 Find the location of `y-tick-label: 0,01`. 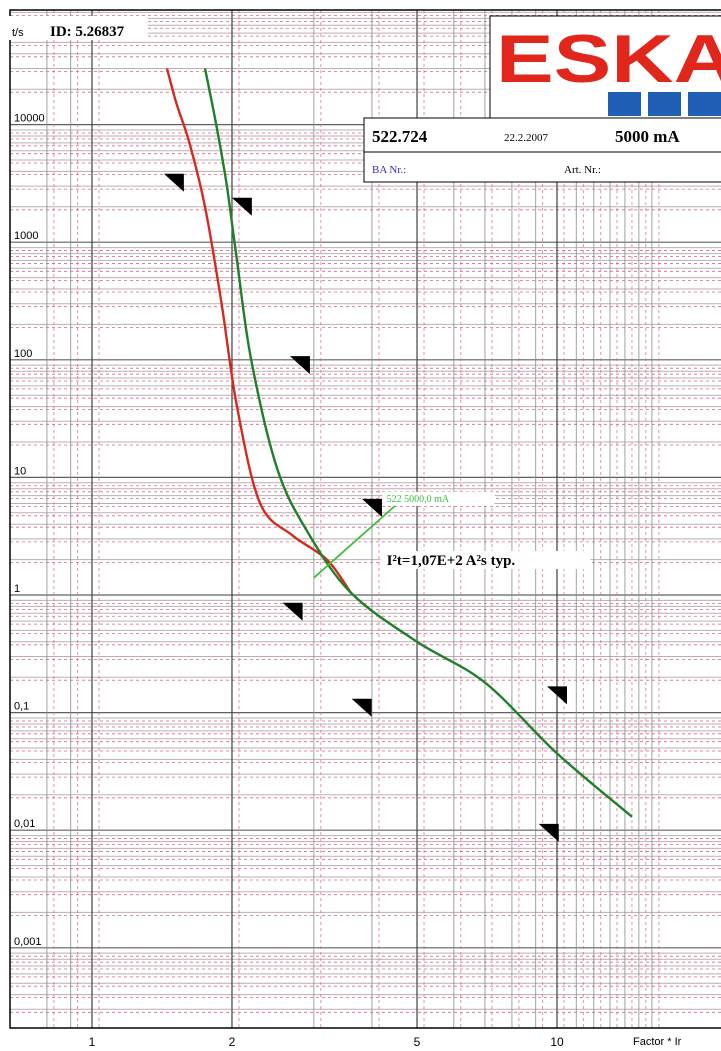

y-tick-label: 0,01 is located at coordinates (24, 824).